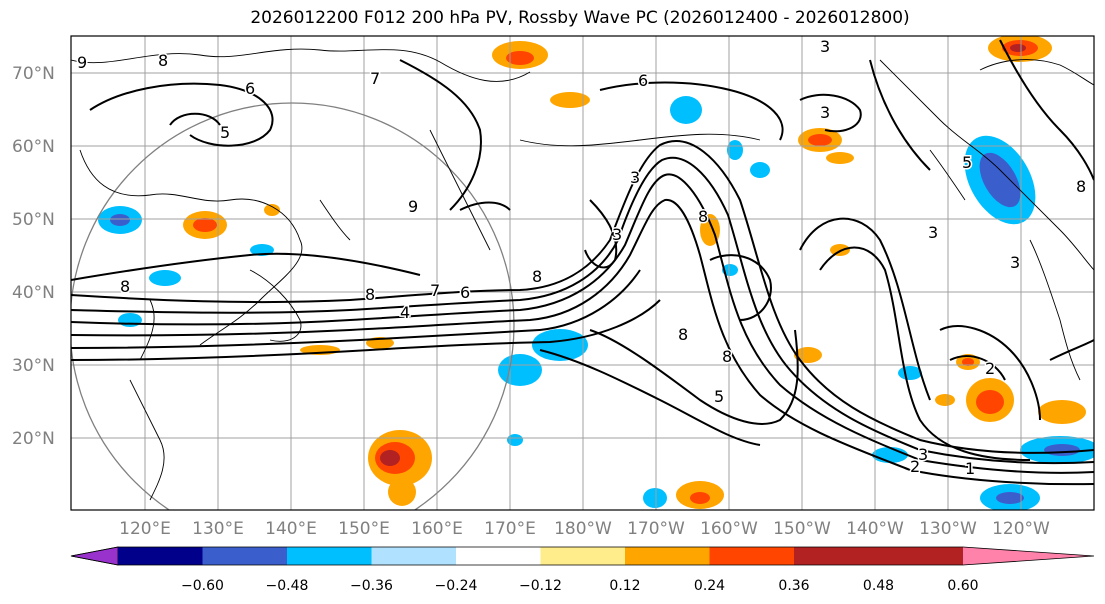  Describe the element at coordinates (291, 529) in the screenshot. I see `lon-label: 140°E` at that location.